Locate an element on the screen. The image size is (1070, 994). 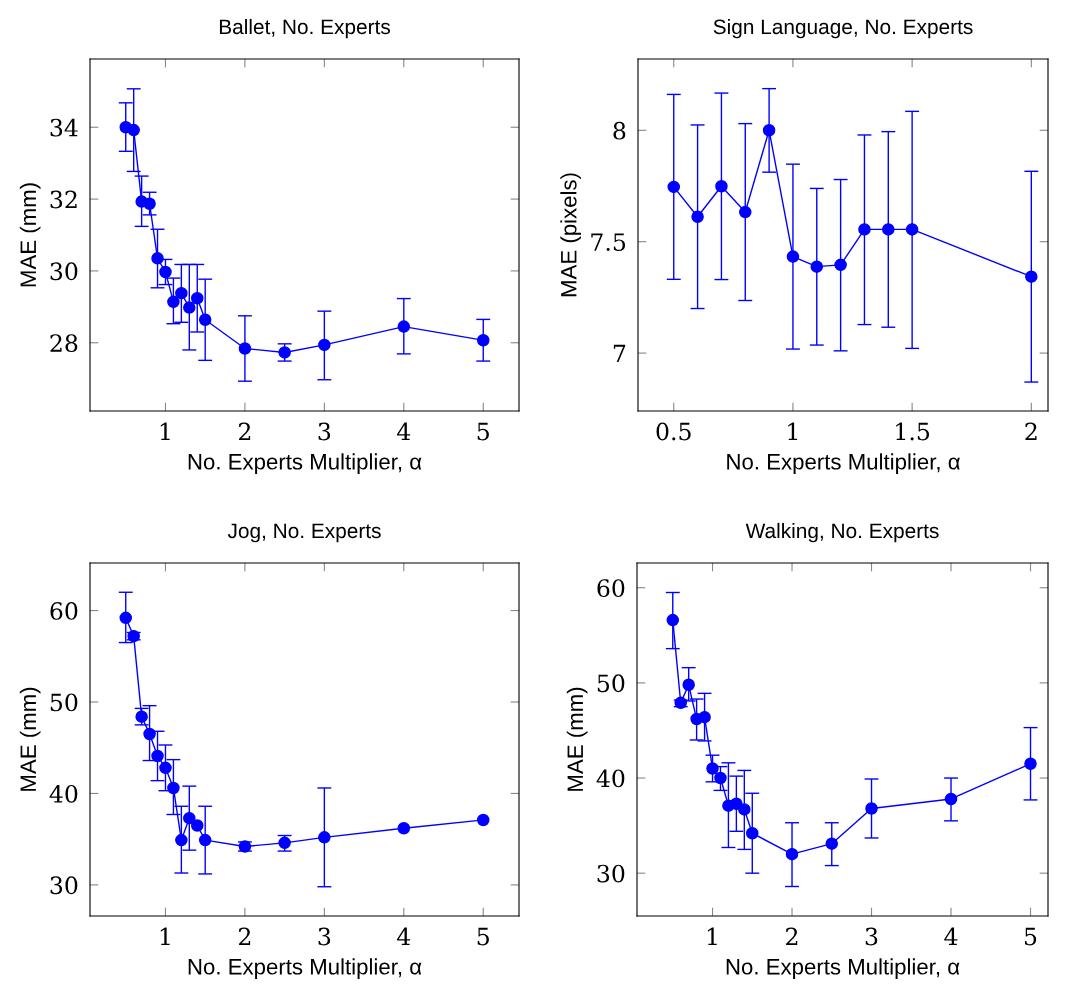
y-tick-label: 7.5 is located at coordinates (608, 242).